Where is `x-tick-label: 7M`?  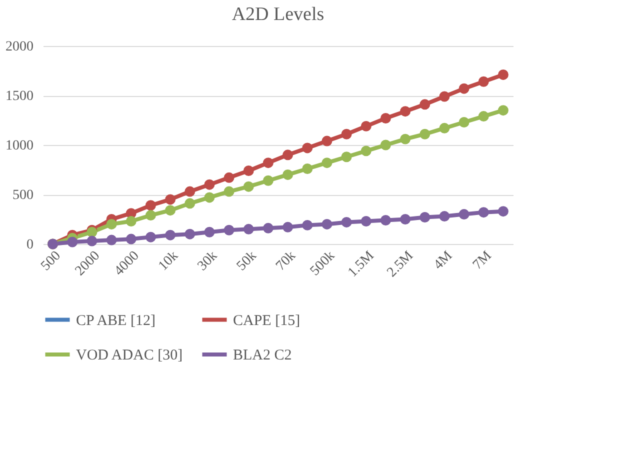 x-tick-label: 7M is located at coordinates (483, 260).